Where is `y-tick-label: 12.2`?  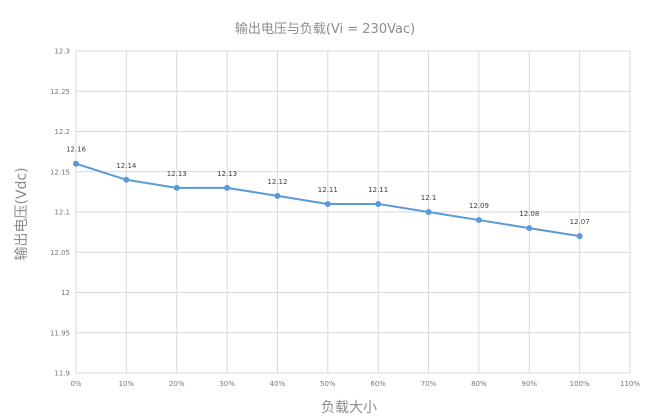
y-tick-label: 12.2 is located at coordinates (62, 132).